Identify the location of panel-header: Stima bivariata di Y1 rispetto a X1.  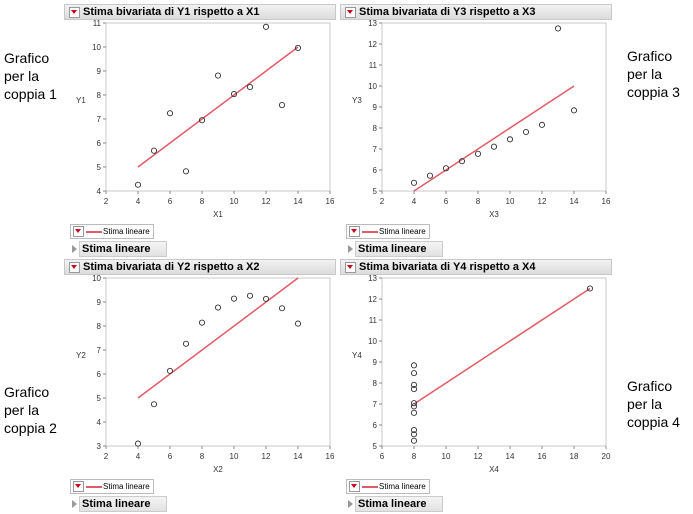
(200, 12).